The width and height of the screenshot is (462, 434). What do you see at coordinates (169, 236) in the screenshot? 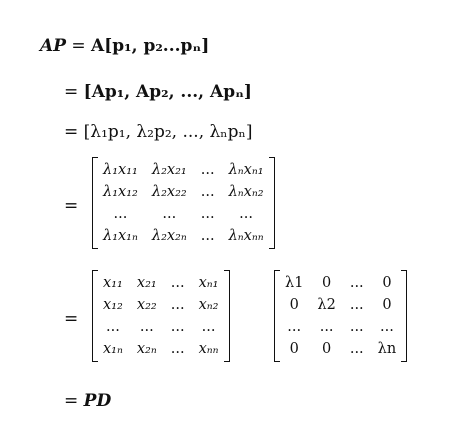
I see `matrix-cell: λ₂x₂ₙ` at bounding box center [169, 236].